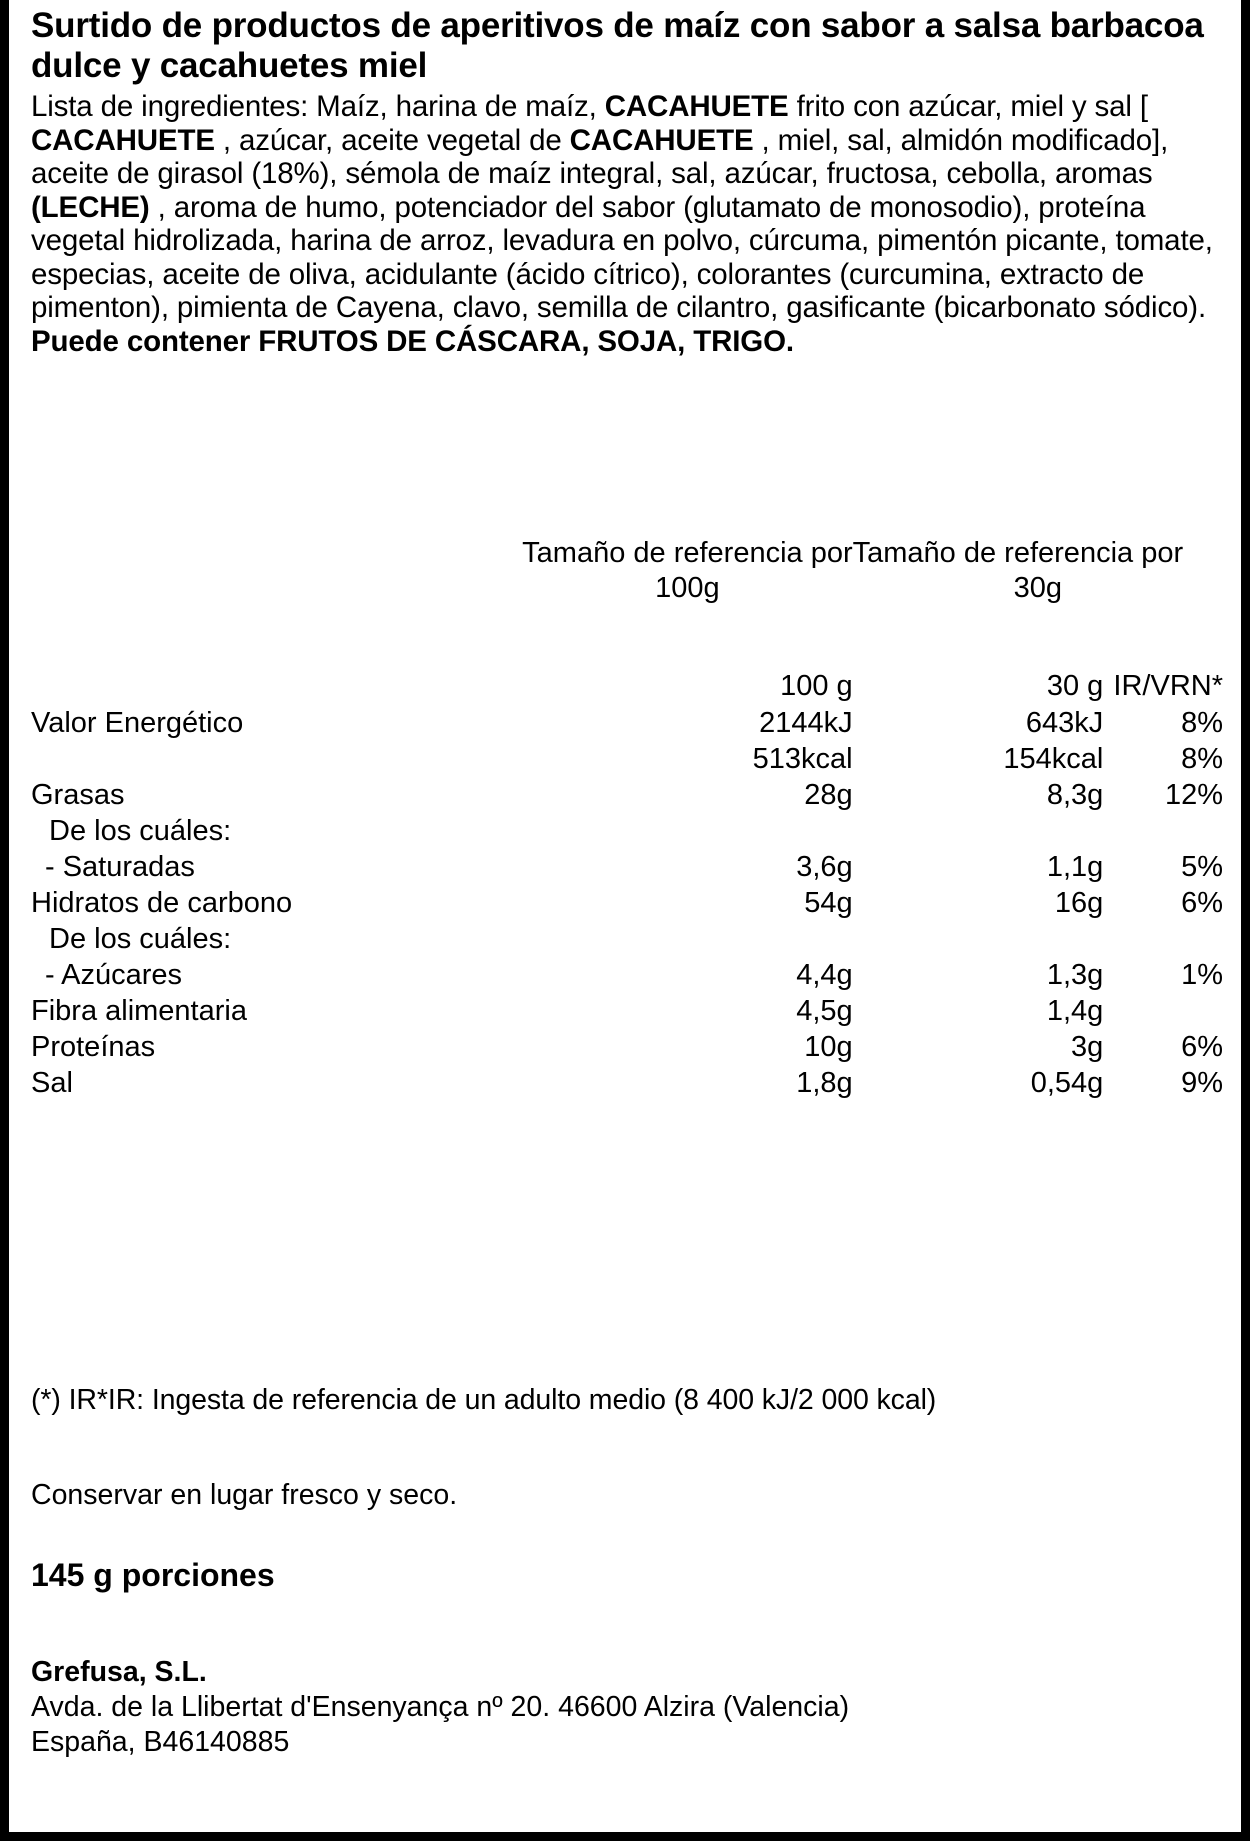 This screenshot has width=1250, height=1841. Describe the element at coordinates (244, 1495) in the screenshot. I see `storage-instructions: Conservar en lugar fresco y seco.` at that location.